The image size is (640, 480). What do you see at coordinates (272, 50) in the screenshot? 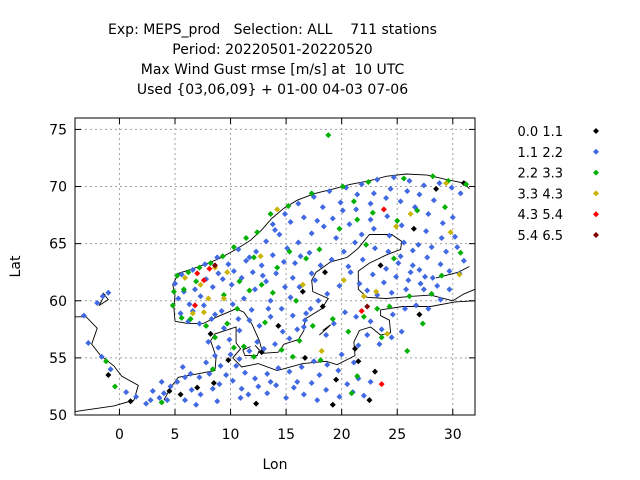
I see `title-line-2: Period: 20220501-20220520` at bounding box center [272, 50].